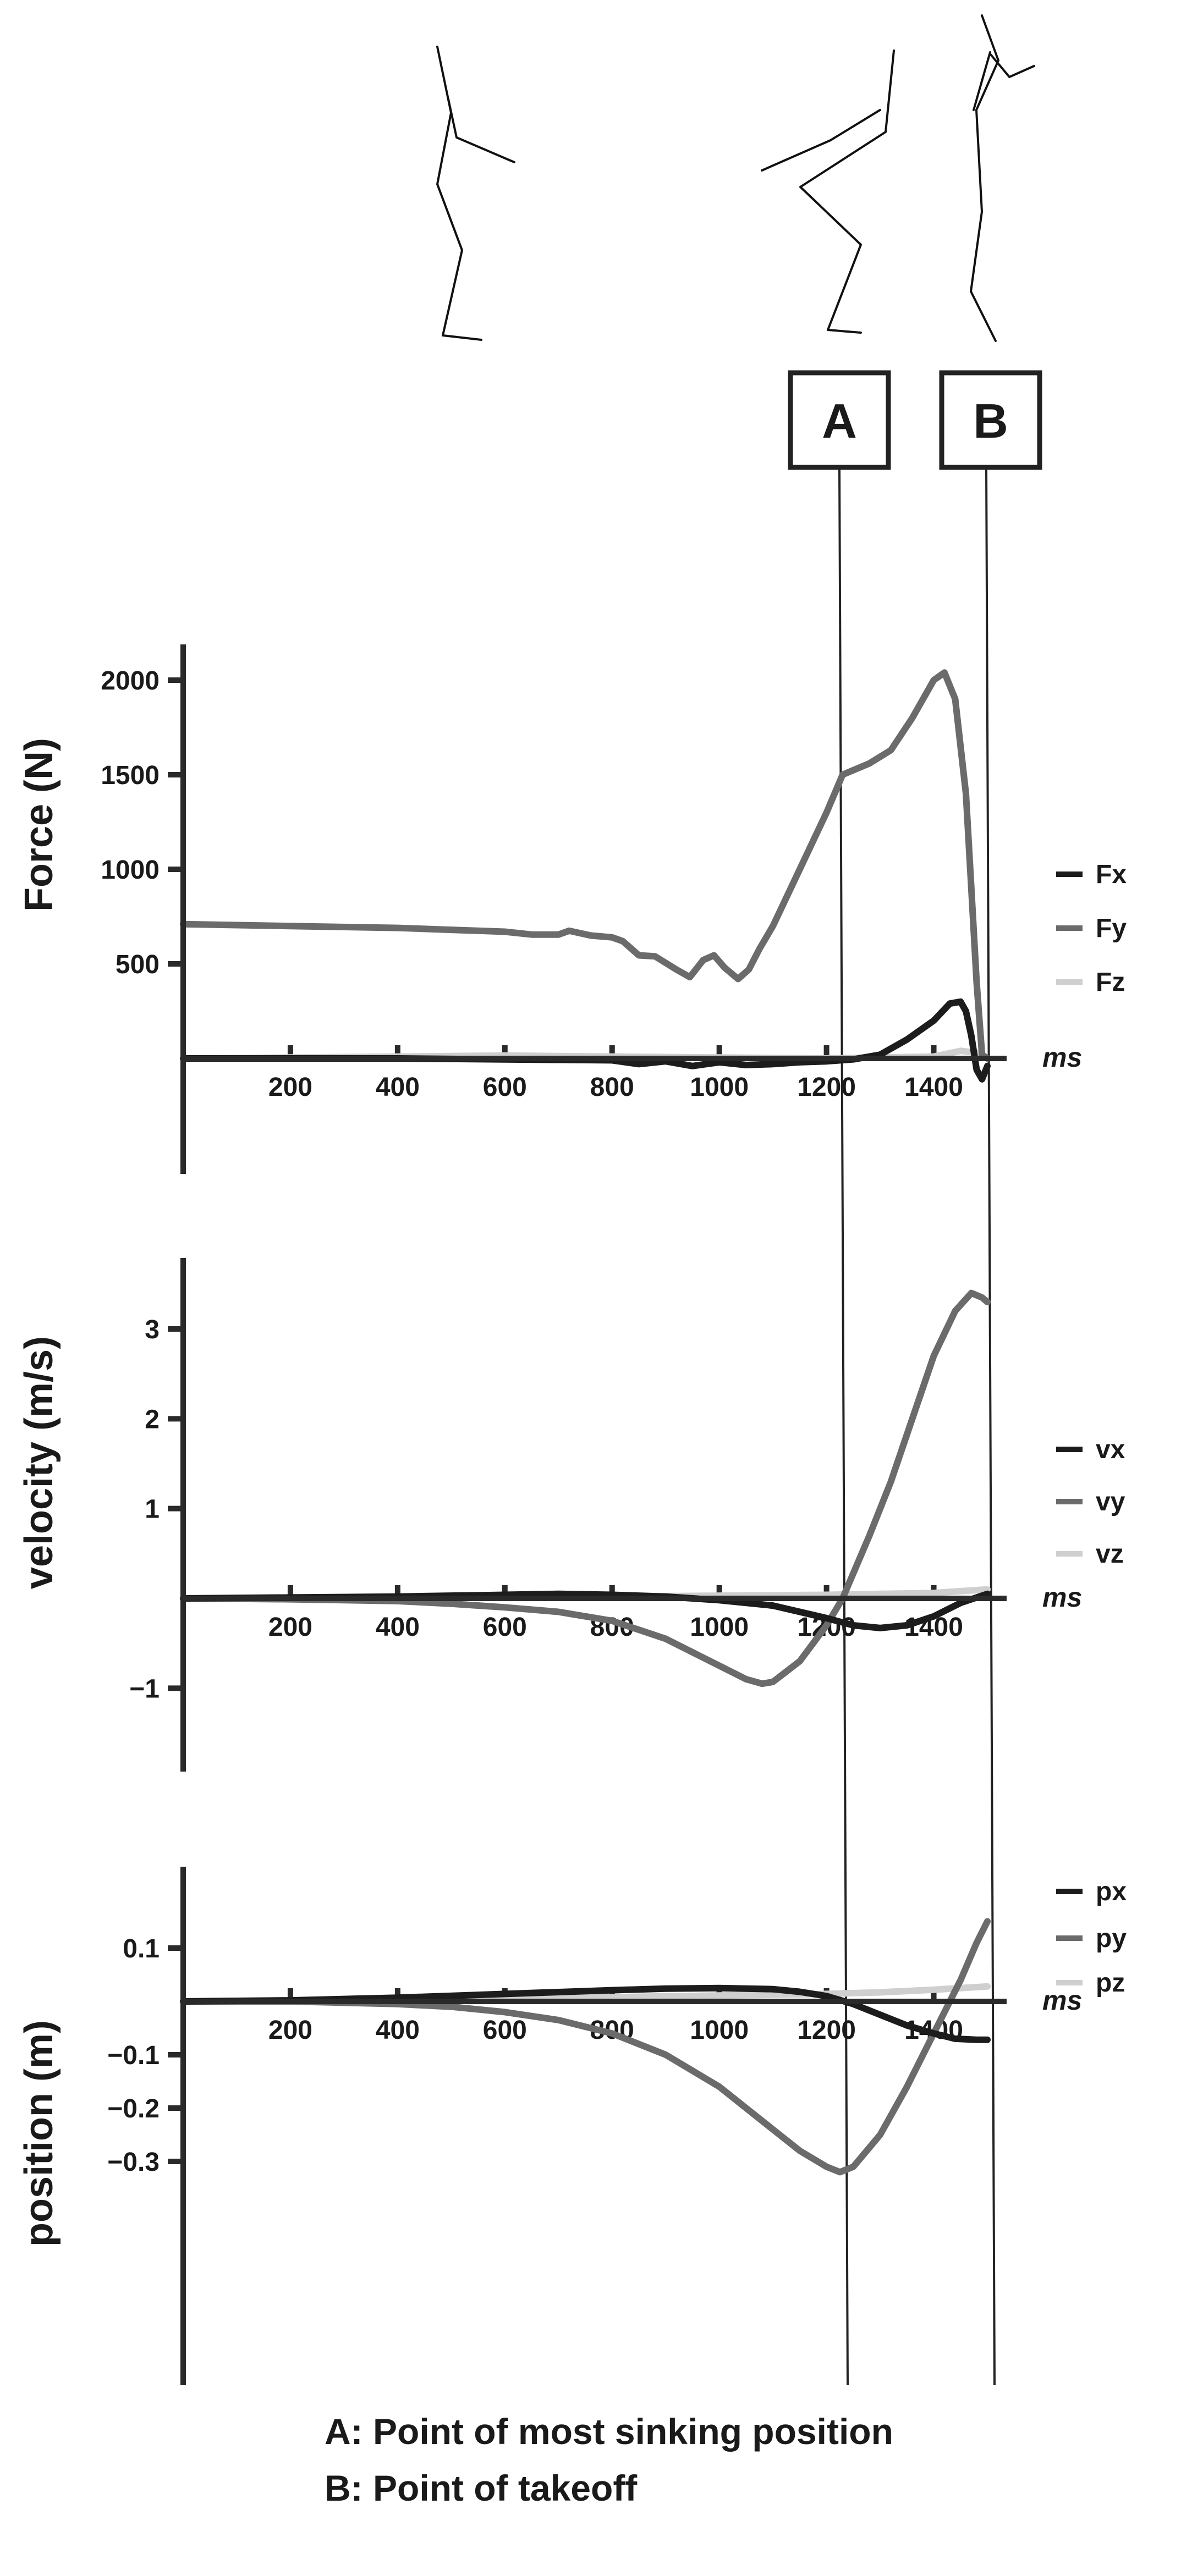  Describe the element at coordinates (138, 964) in the screenshot. I see `y-tick-label: 500` at that location.